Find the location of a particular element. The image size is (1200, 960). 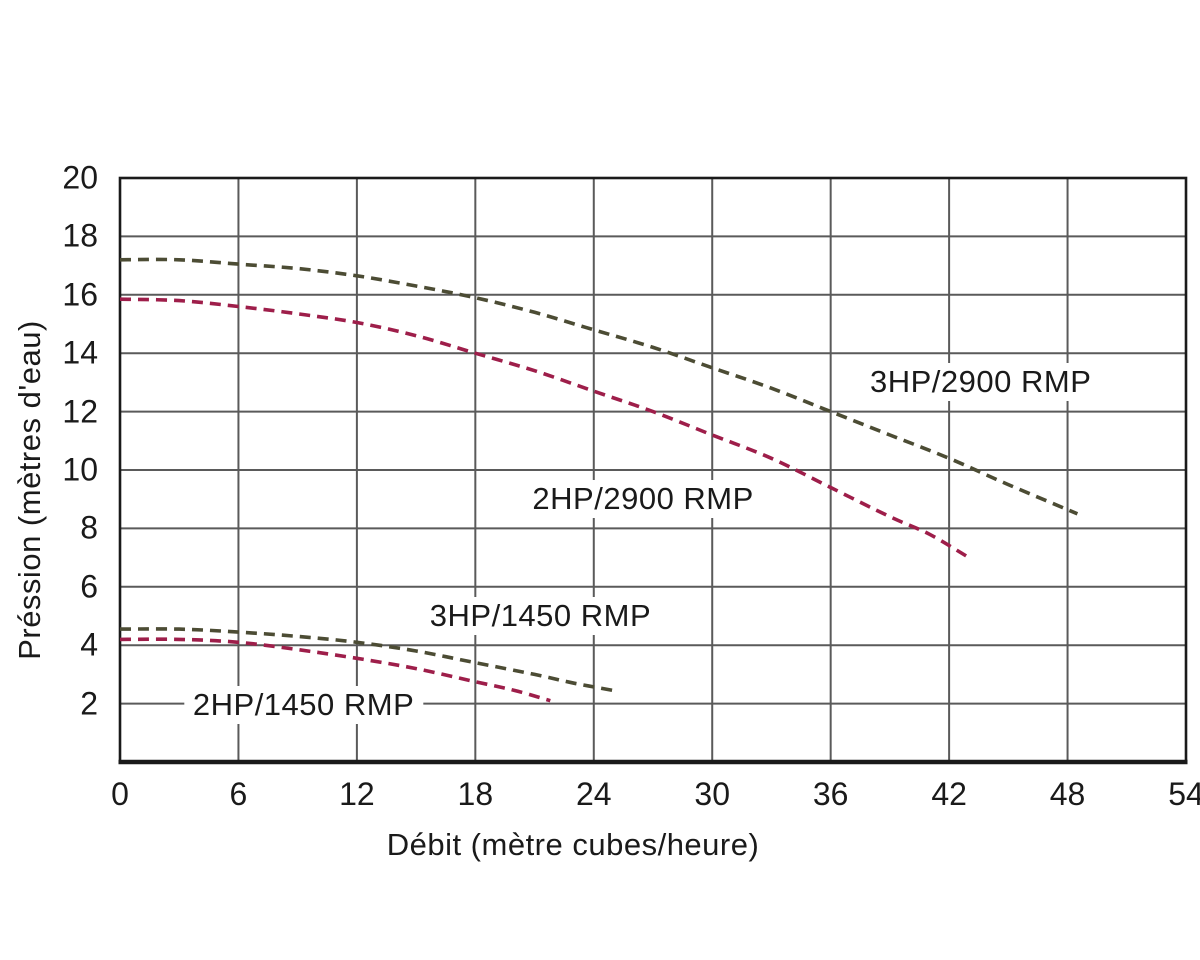

series-label-2hp-2900-rmp: 2HP/2900 RMP is located at coordinates (643, 499).